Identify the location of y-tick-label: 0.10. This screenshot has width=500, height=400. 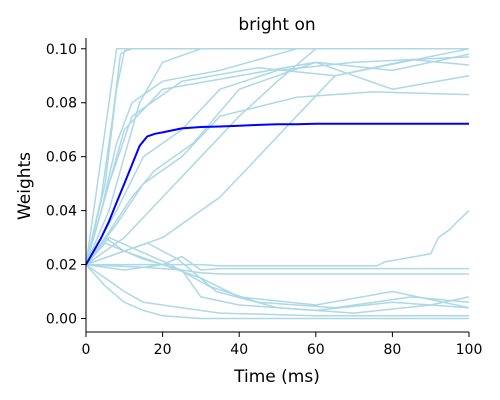
(61, 50).